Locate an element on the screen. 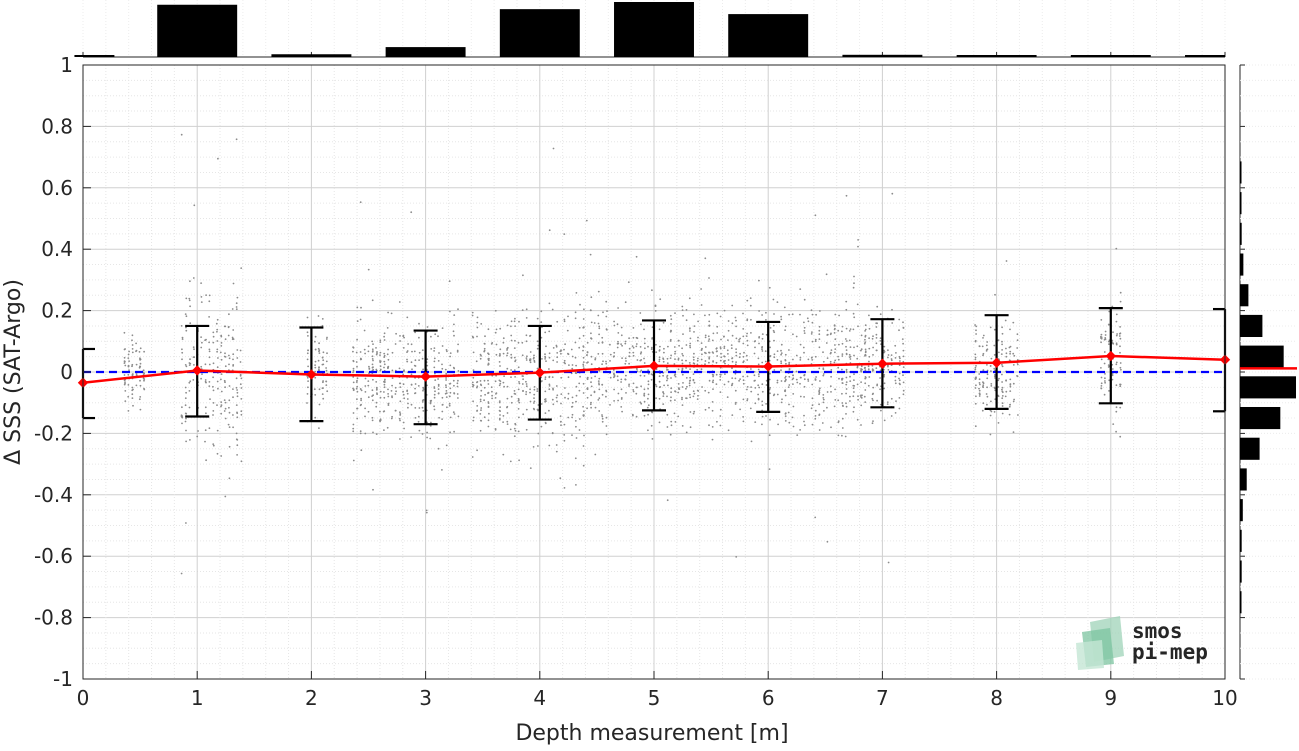 The image size is (1299, 751). y-tick-label: -0.6 is located at coordinates (53, 556).